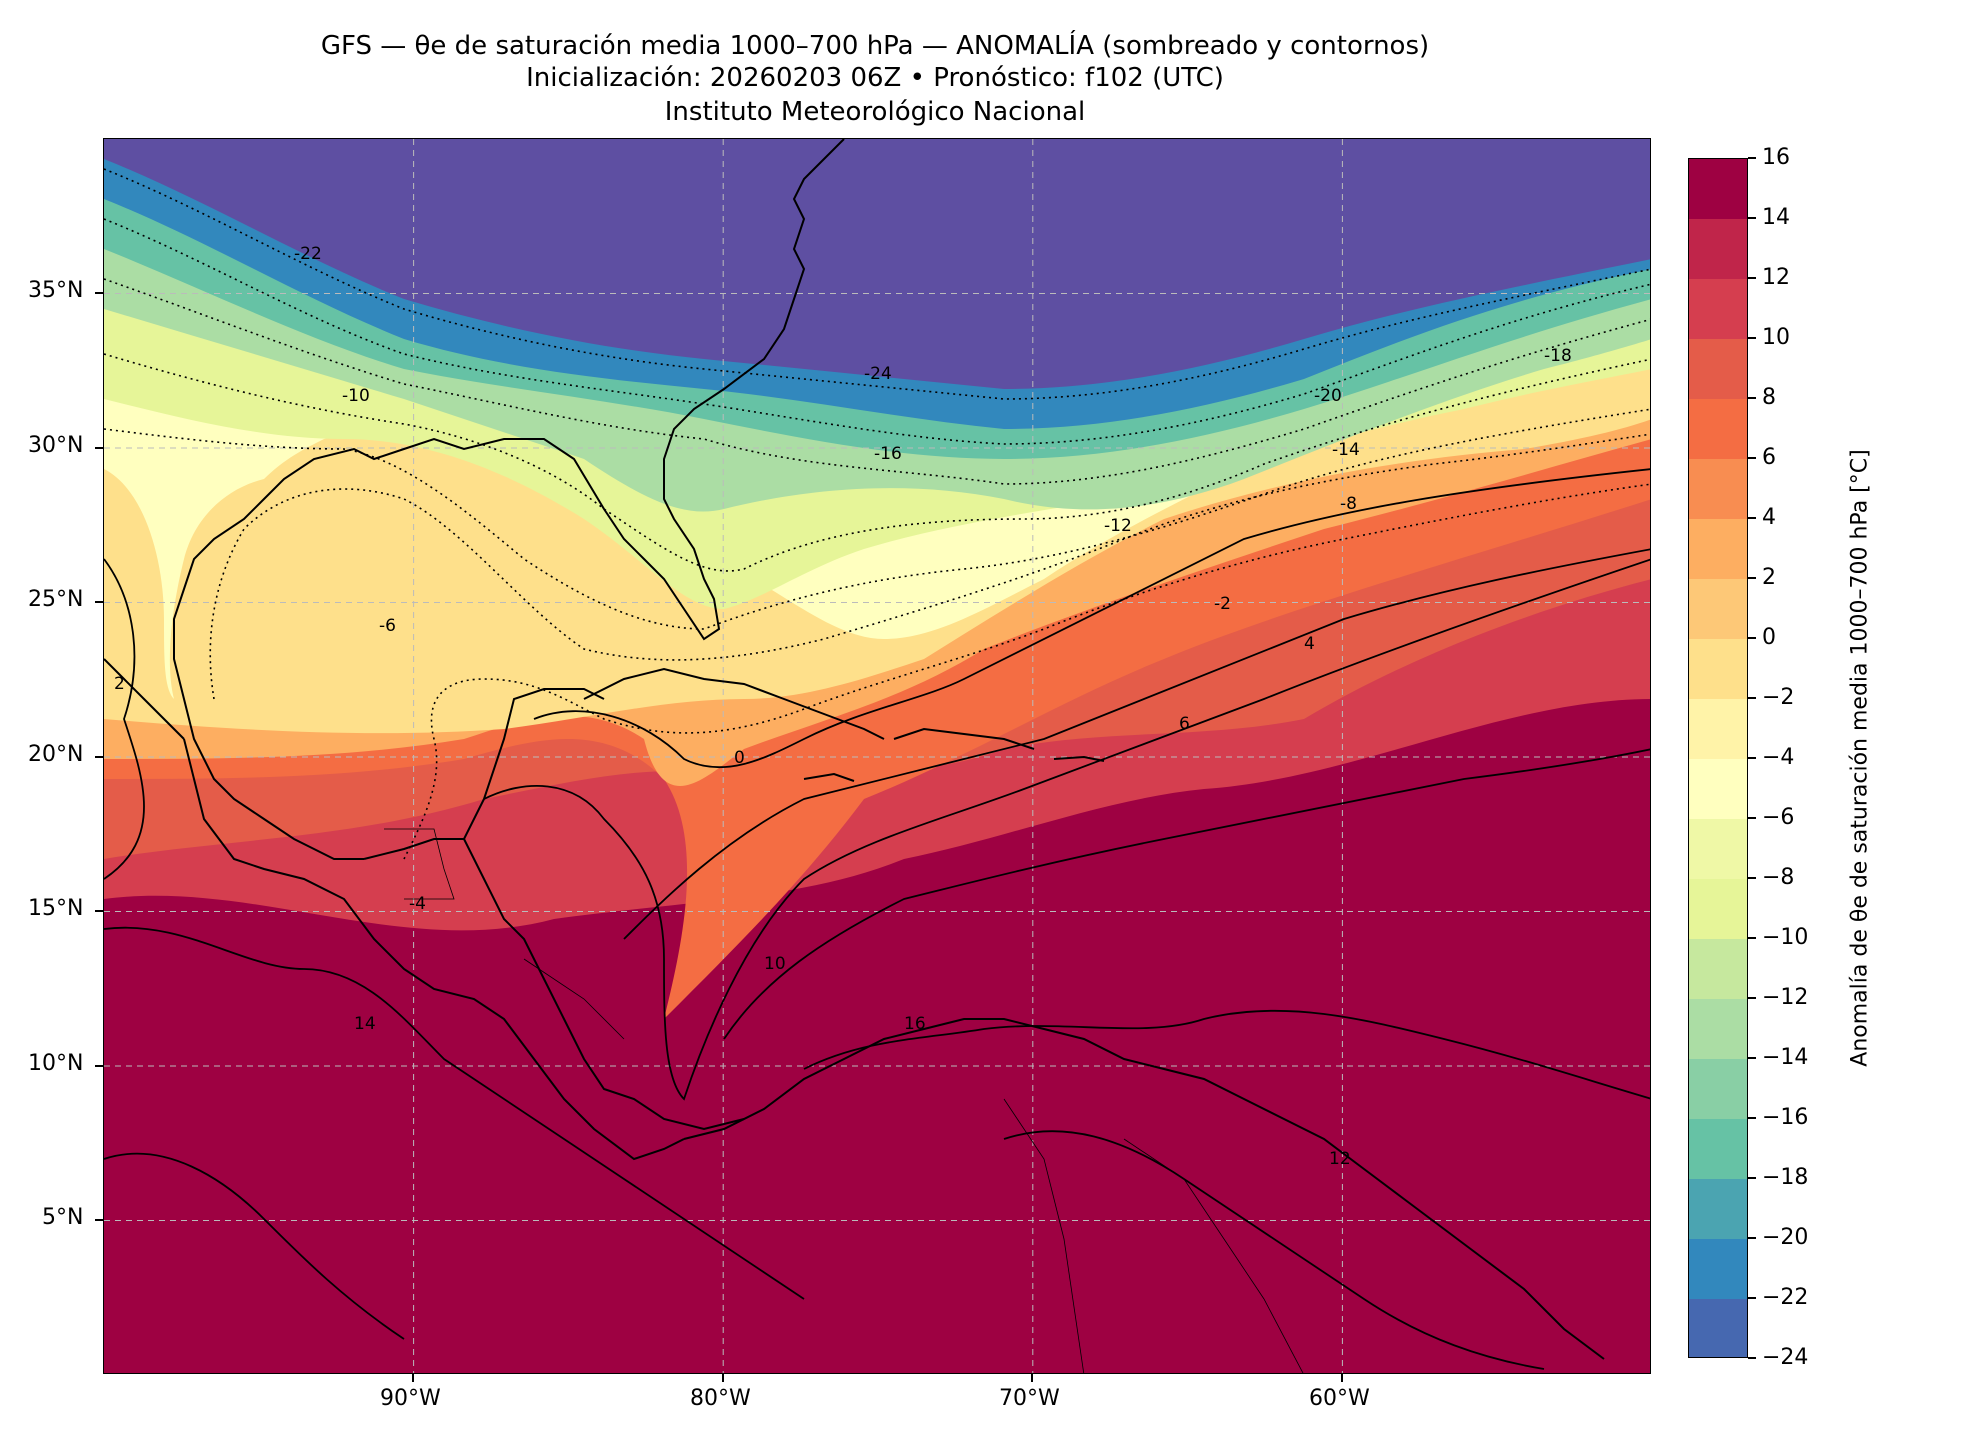 The image size is (1980, 1440). What do you see at coordinates (1769, 577) in the screenshot?
I see `colorbar-tick-label: 2` at bounding box center [1769, 577].